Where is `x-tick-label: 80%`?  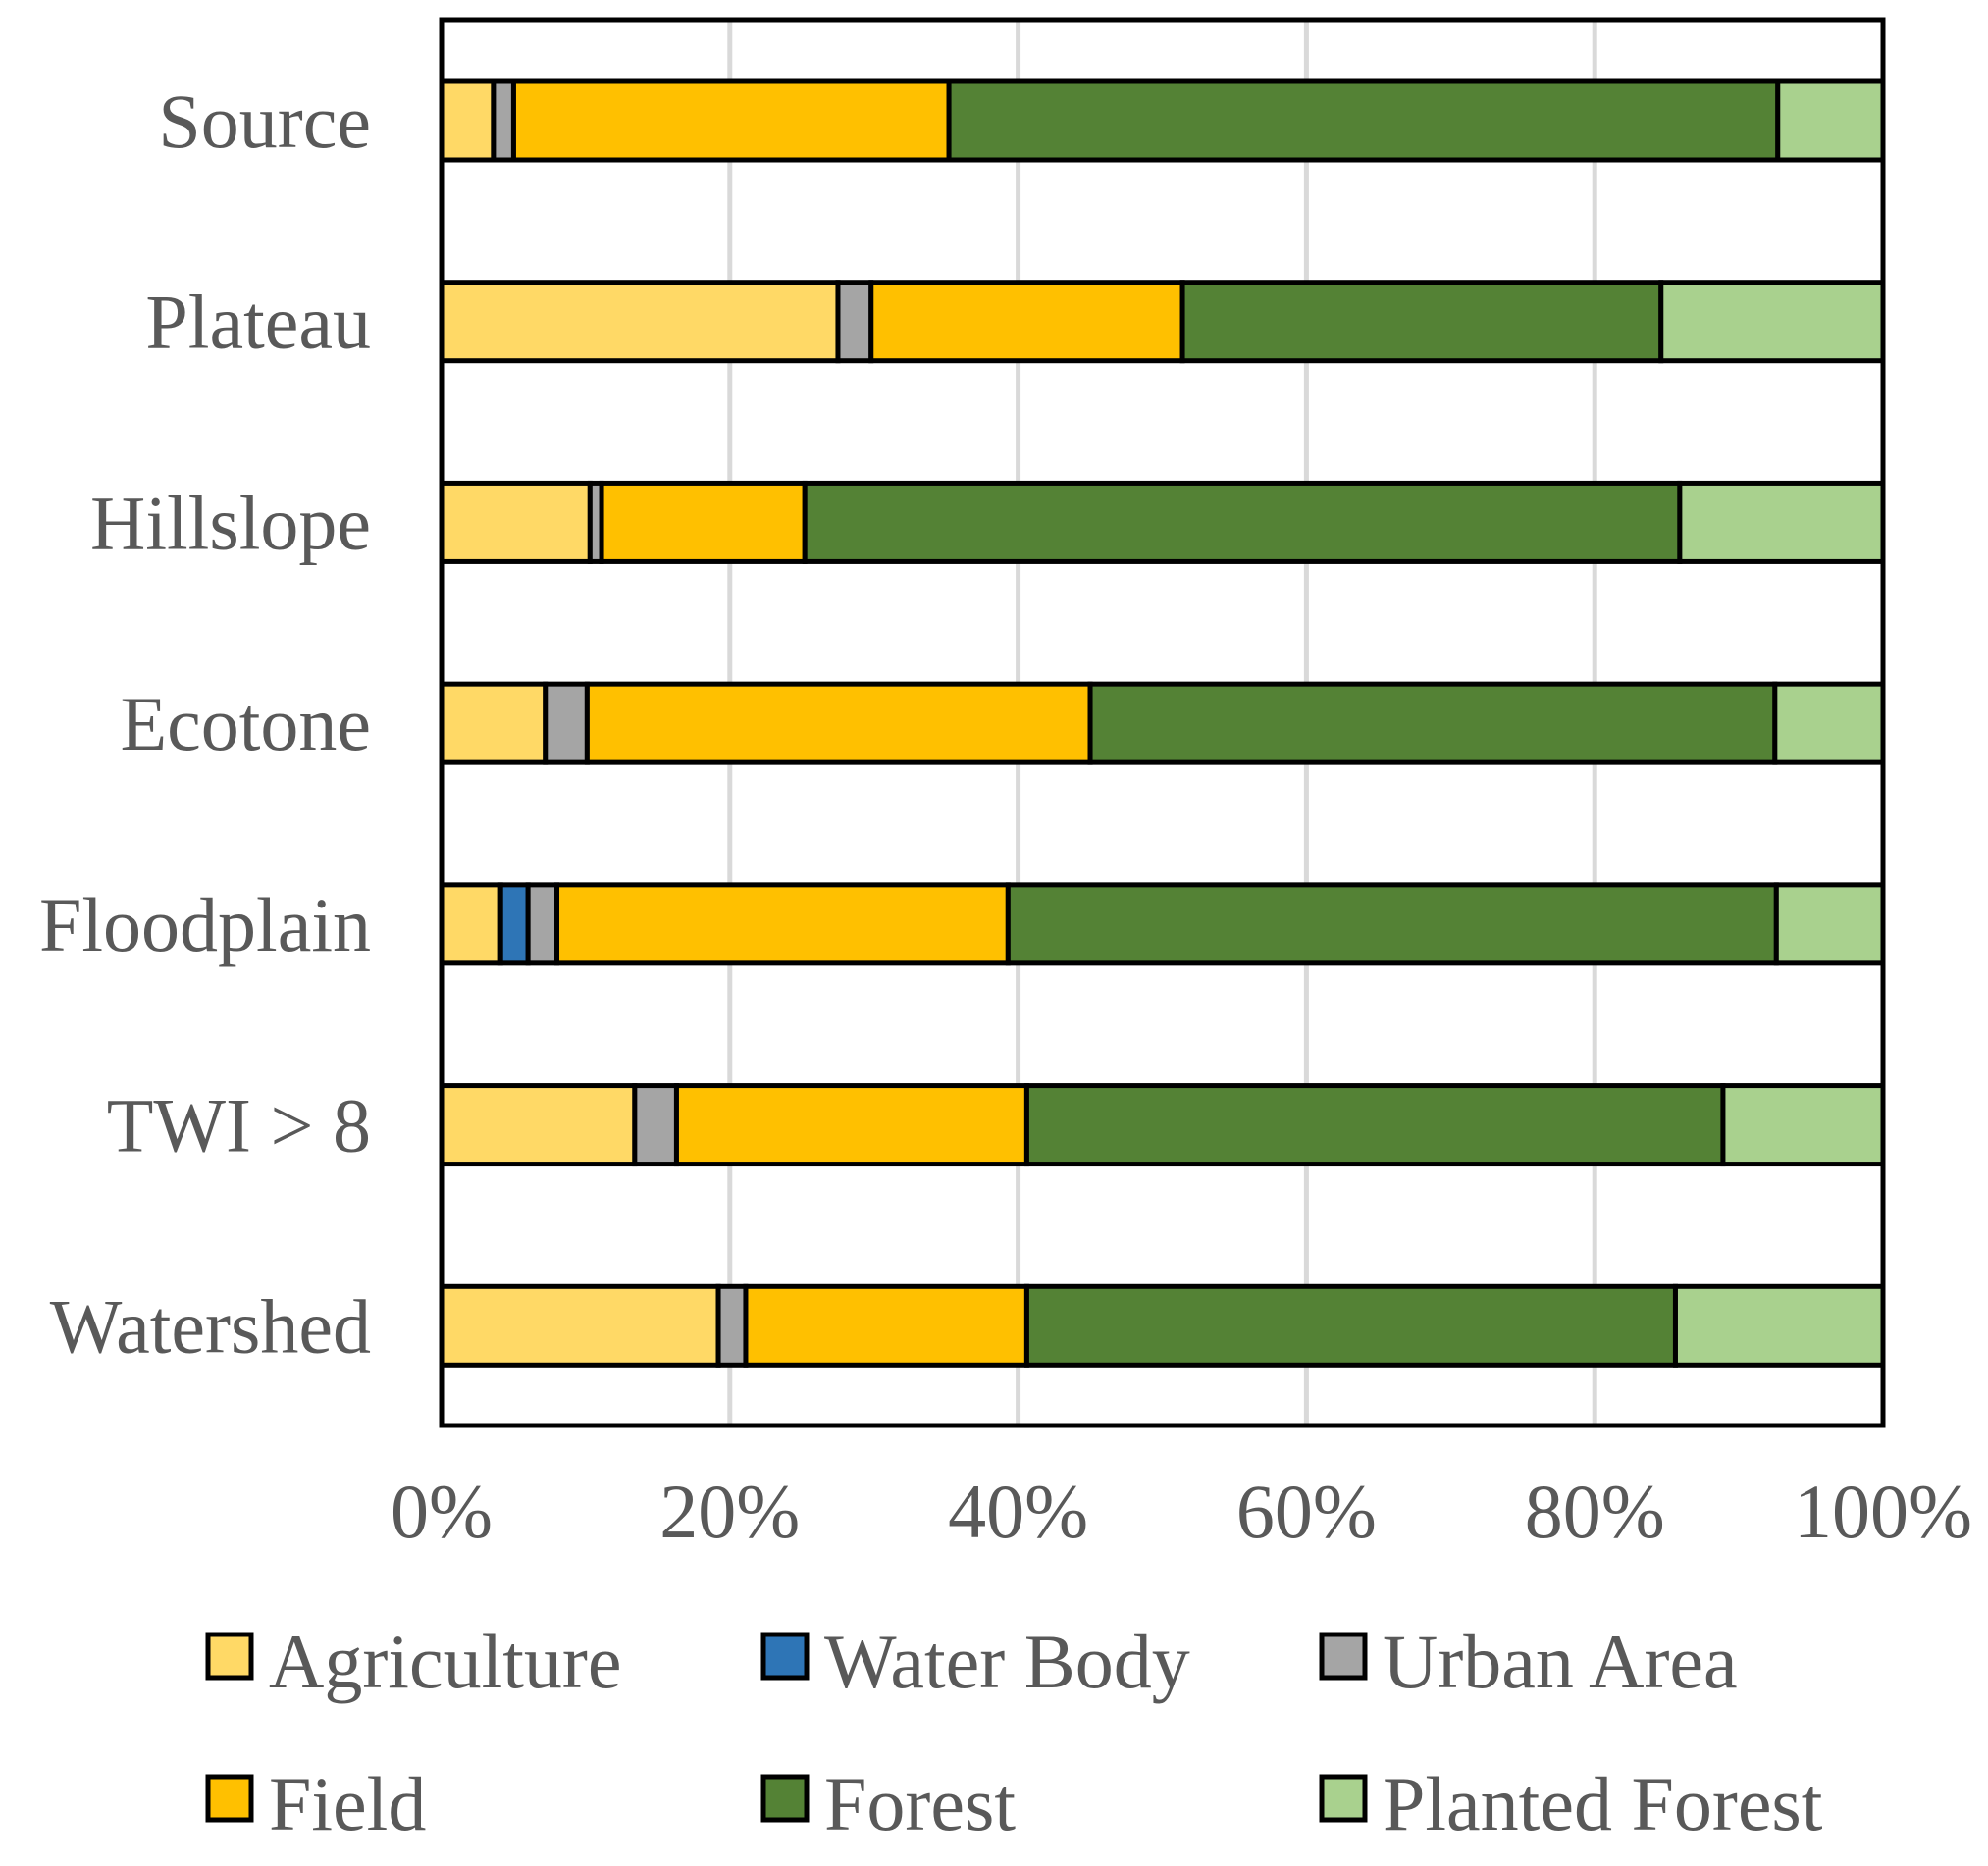 x-tick-label: 80% is located at coordinates (1595, 1512).